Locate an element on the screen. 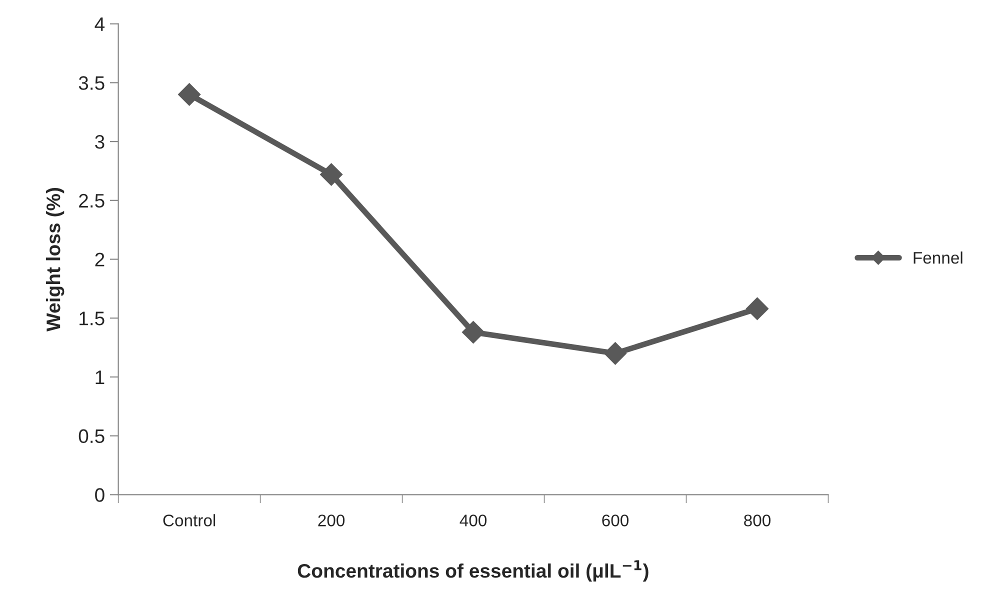 Image resolution: width=986 pixels, height=596 pixels. x-tick-label: 400 is located at coordinates (473, 520).